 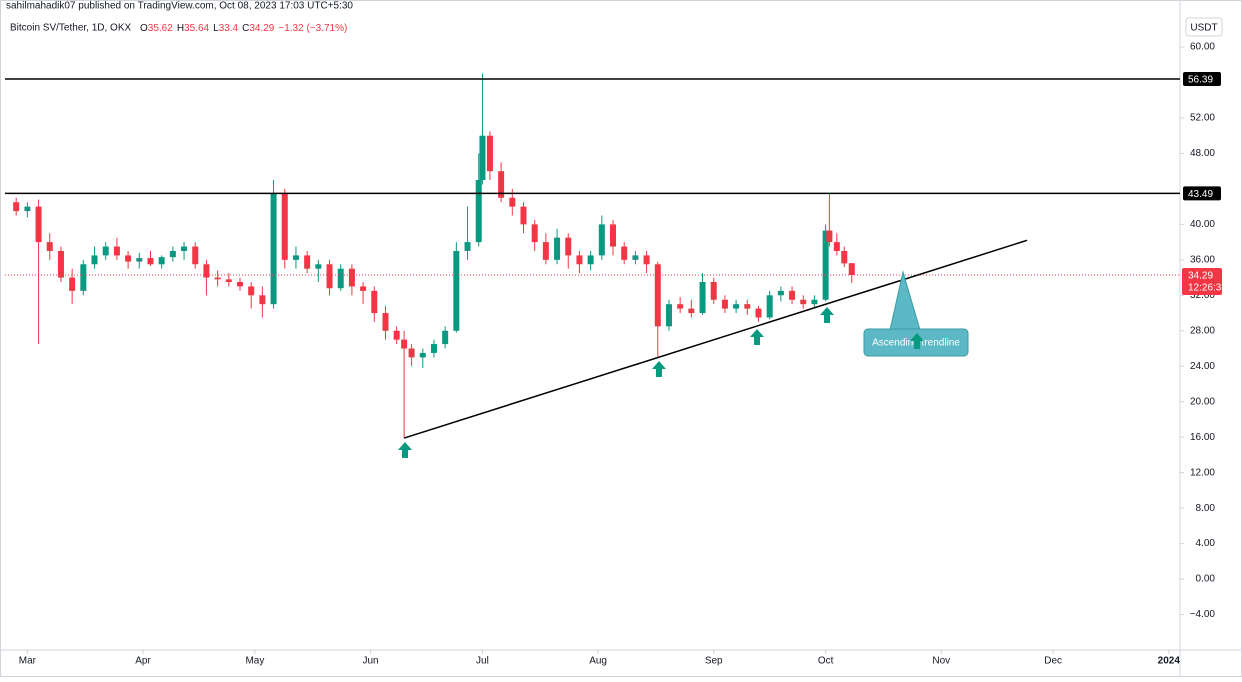 I want to click on level-label: 43.49, so click(x=1200, y=194).